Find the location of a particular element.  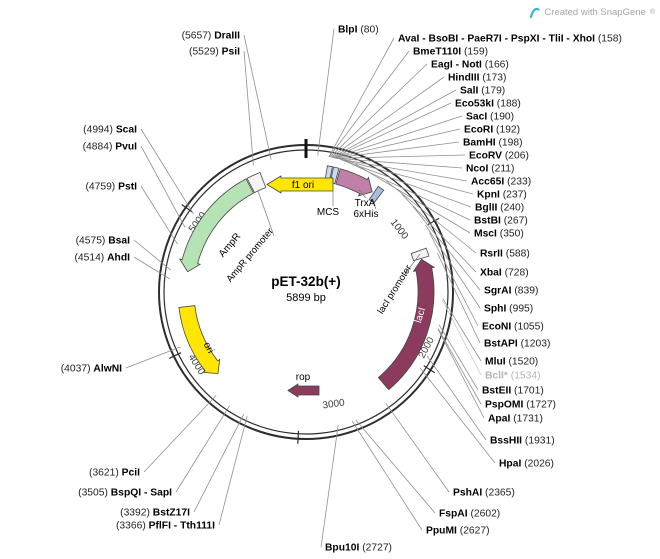

site-label-ppumi: PpuMI (2627) is located at coordinates (458, 531).